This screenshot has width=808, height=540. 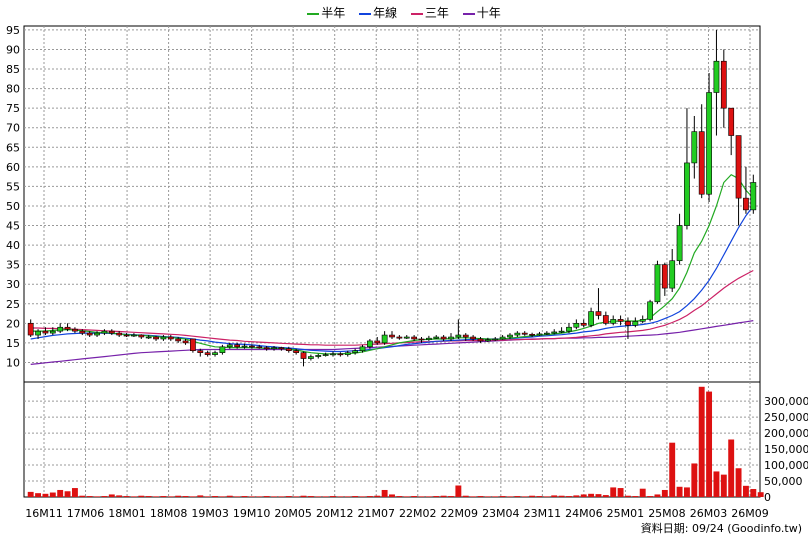 I want to click on legend-swatch-half-year, so click(x=313, y=13).